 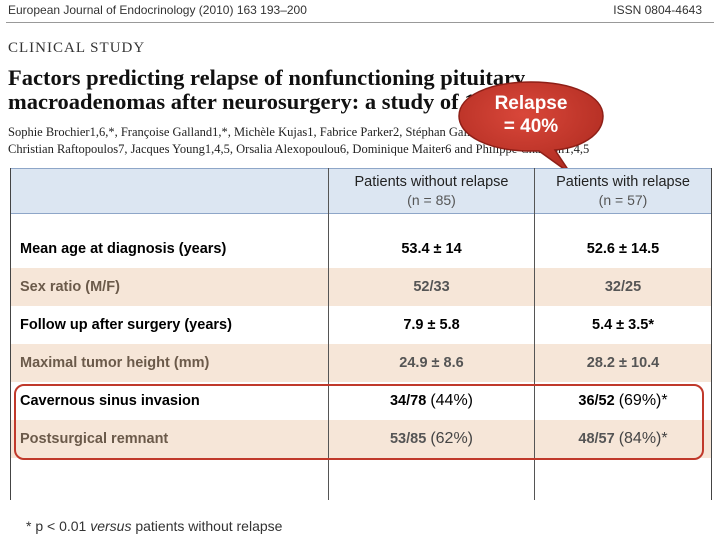 What do you see at coordinates (94, 439) in the screenshot?
I see `row-label: Postsurgical remnant` at bounding box center [94, 439].